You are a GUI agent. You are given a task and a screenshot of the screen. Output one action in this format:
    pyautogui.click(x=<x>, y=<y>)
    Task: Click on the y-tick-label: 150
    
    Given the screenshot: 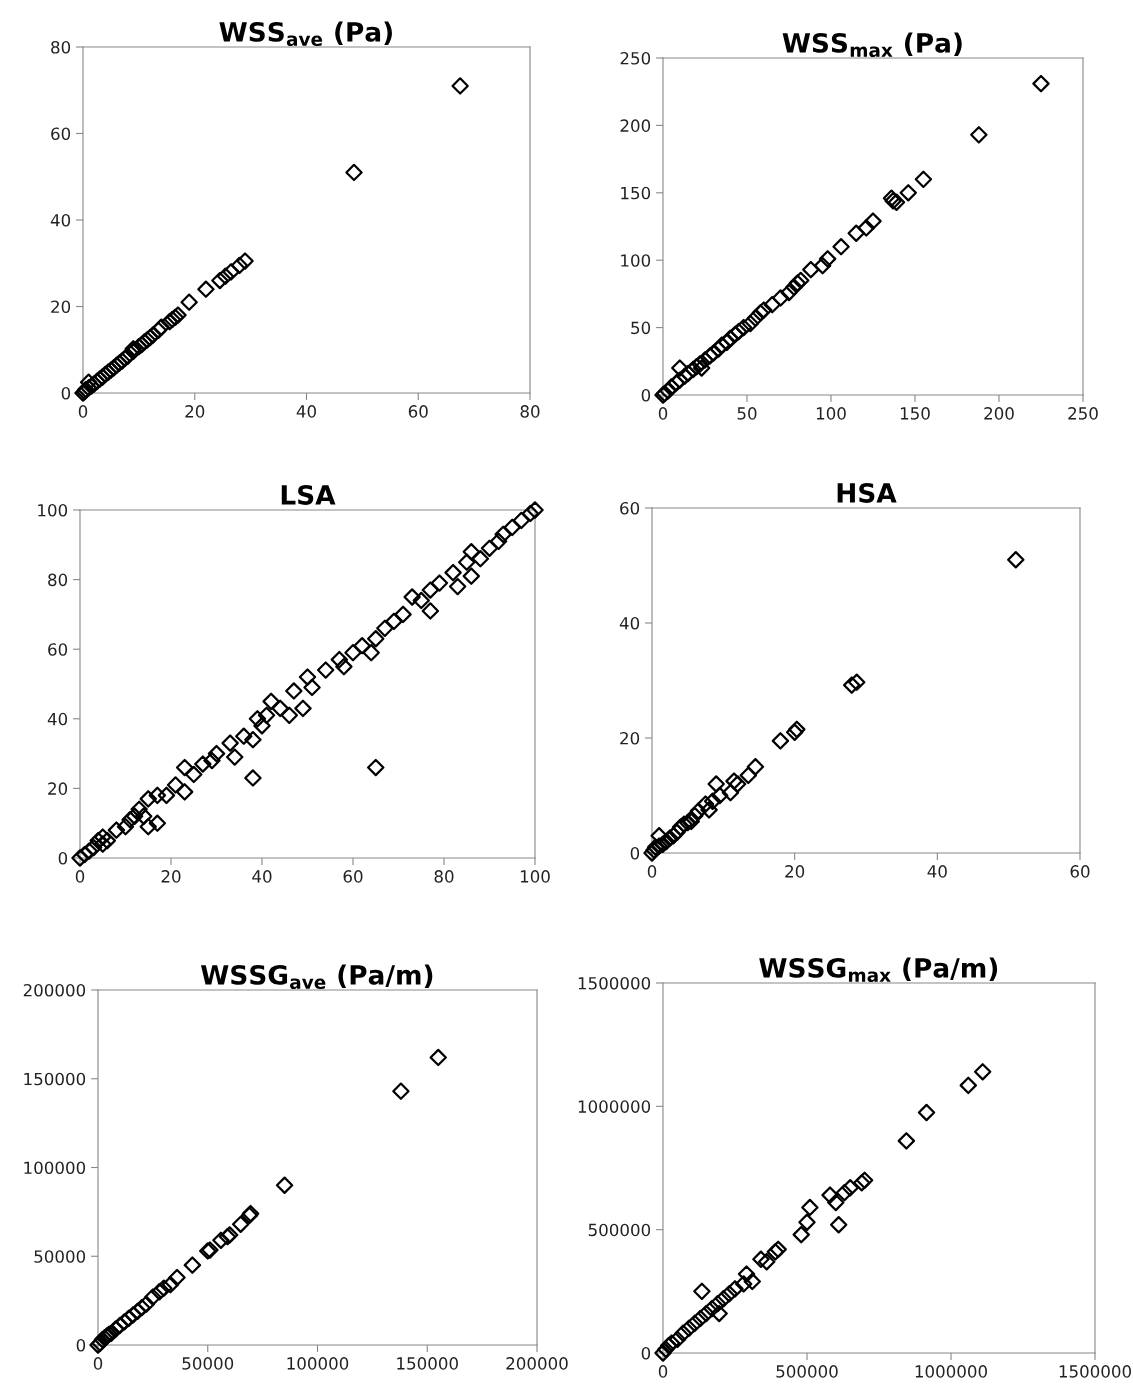 What is the action you would take?
    pyautogui.click(x=636, y=193)
    